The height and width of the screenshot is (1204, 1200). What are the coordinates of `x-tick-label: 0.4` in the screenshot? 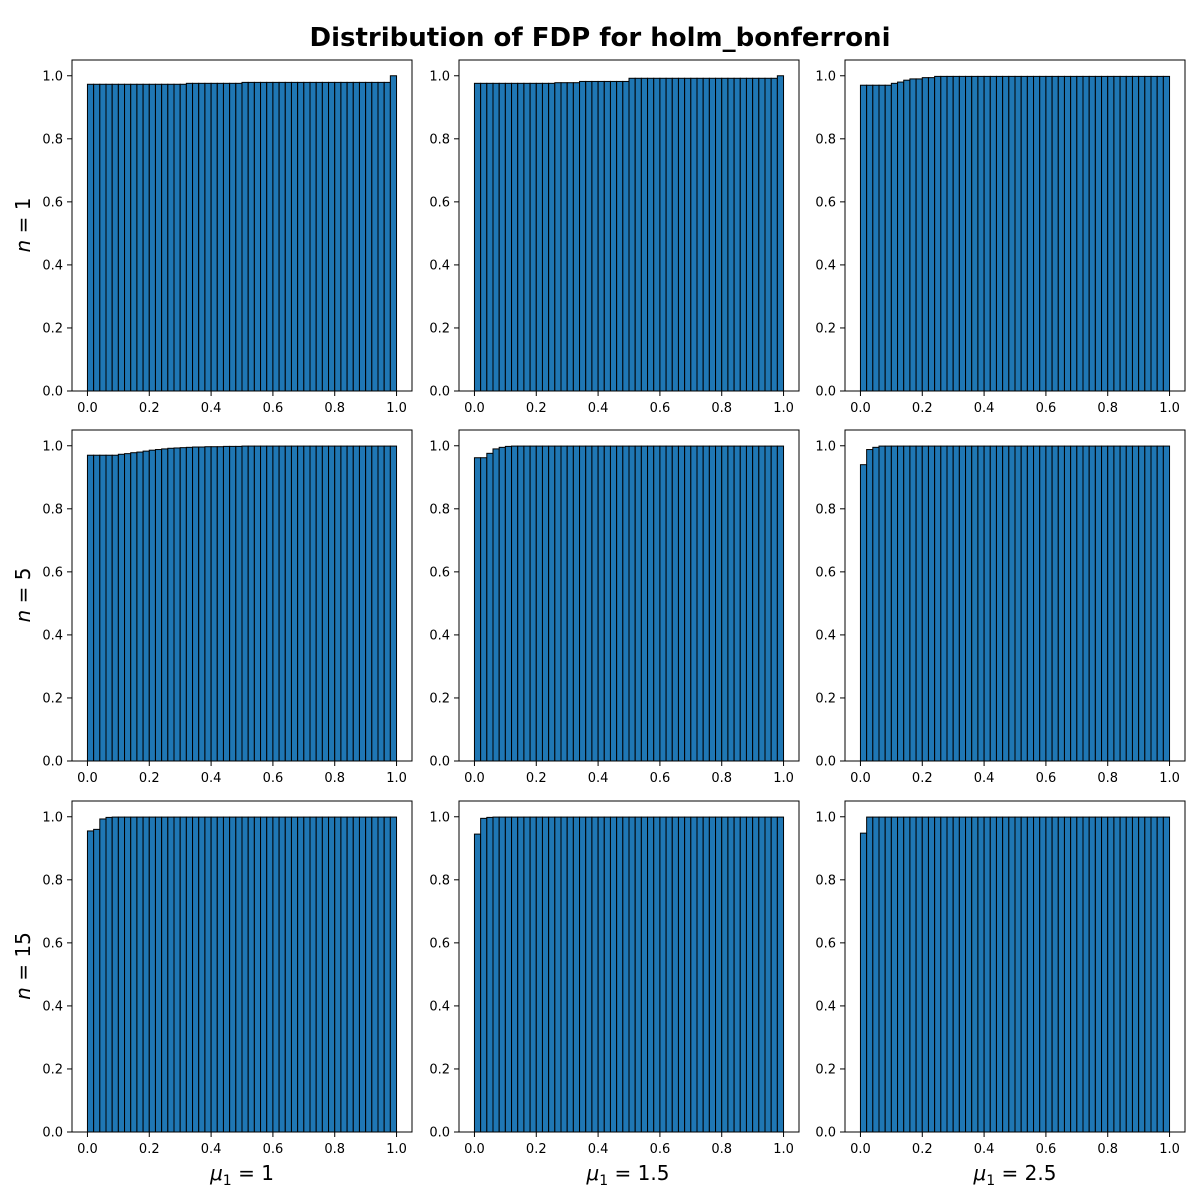 It's located at (211, 1149).